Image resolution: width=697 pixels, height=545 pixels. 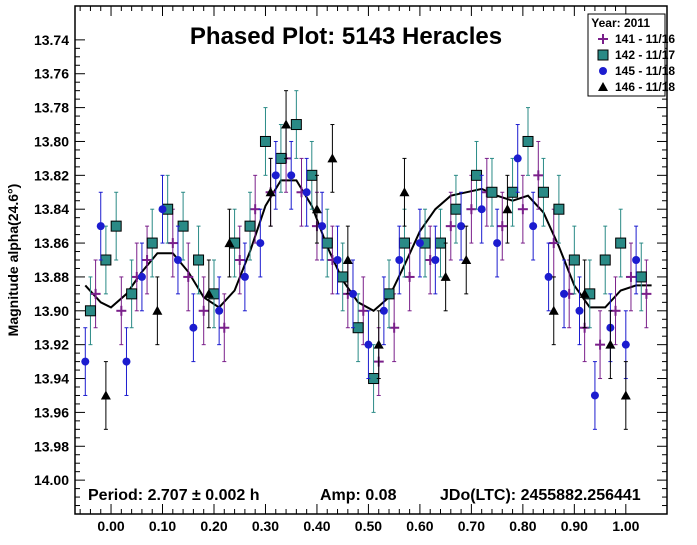 I want to click on amplitude-text: Amp: 0.08, so click(x=358, y=495).